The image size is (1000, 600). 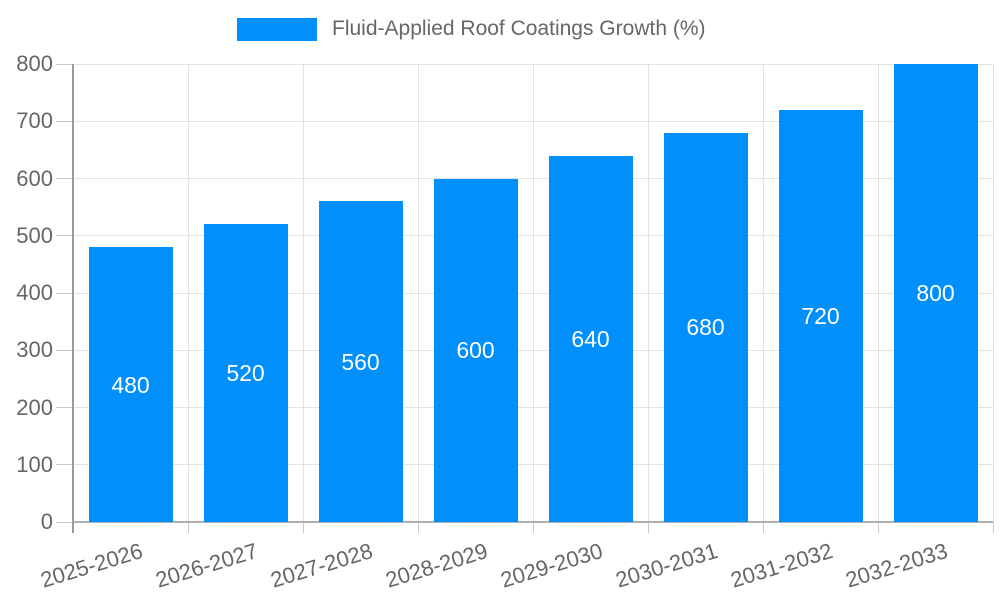 What do you see at coordinates (436, 565) in the screenshot?
I see `x-axis-tick-label: 2028-2029` at bounding box center [436, 565].